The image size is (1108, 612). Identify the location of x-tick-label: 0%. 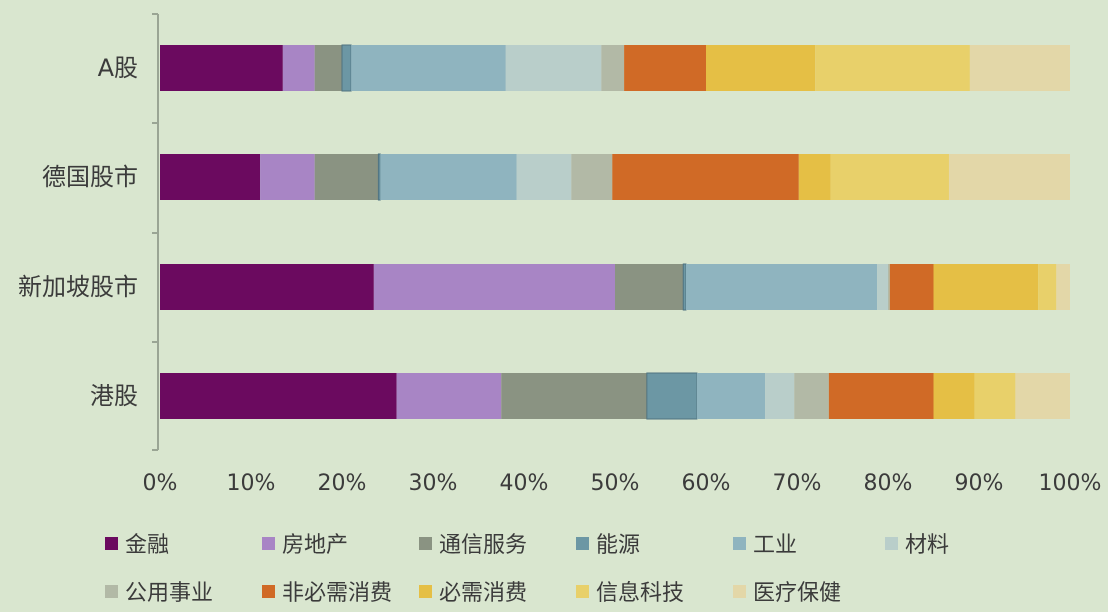
(160, 483).